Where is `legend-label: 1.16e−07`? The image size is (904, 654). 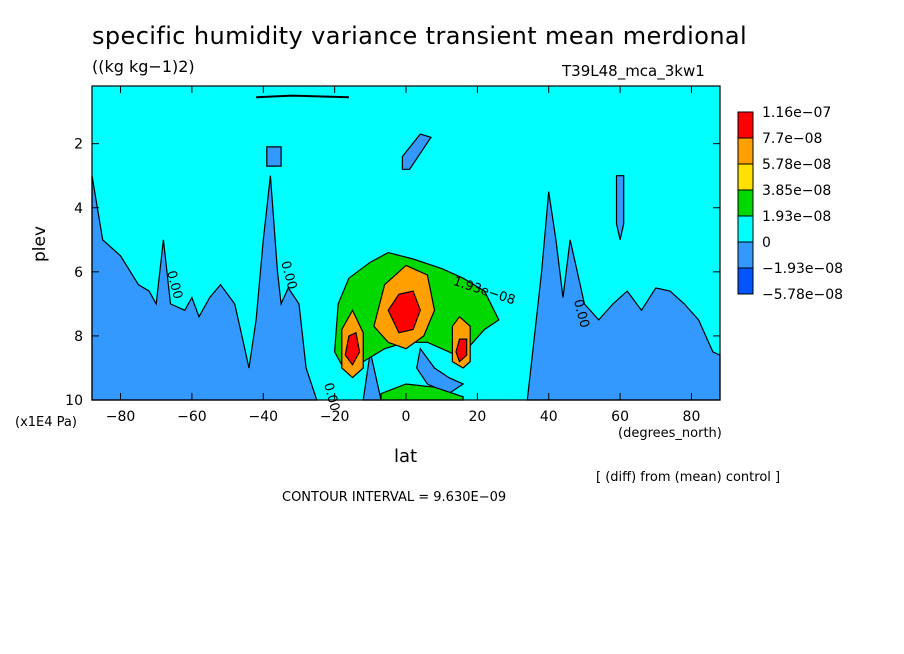 legend-label: 1.16e−07 is located at coordinates (796, 113).